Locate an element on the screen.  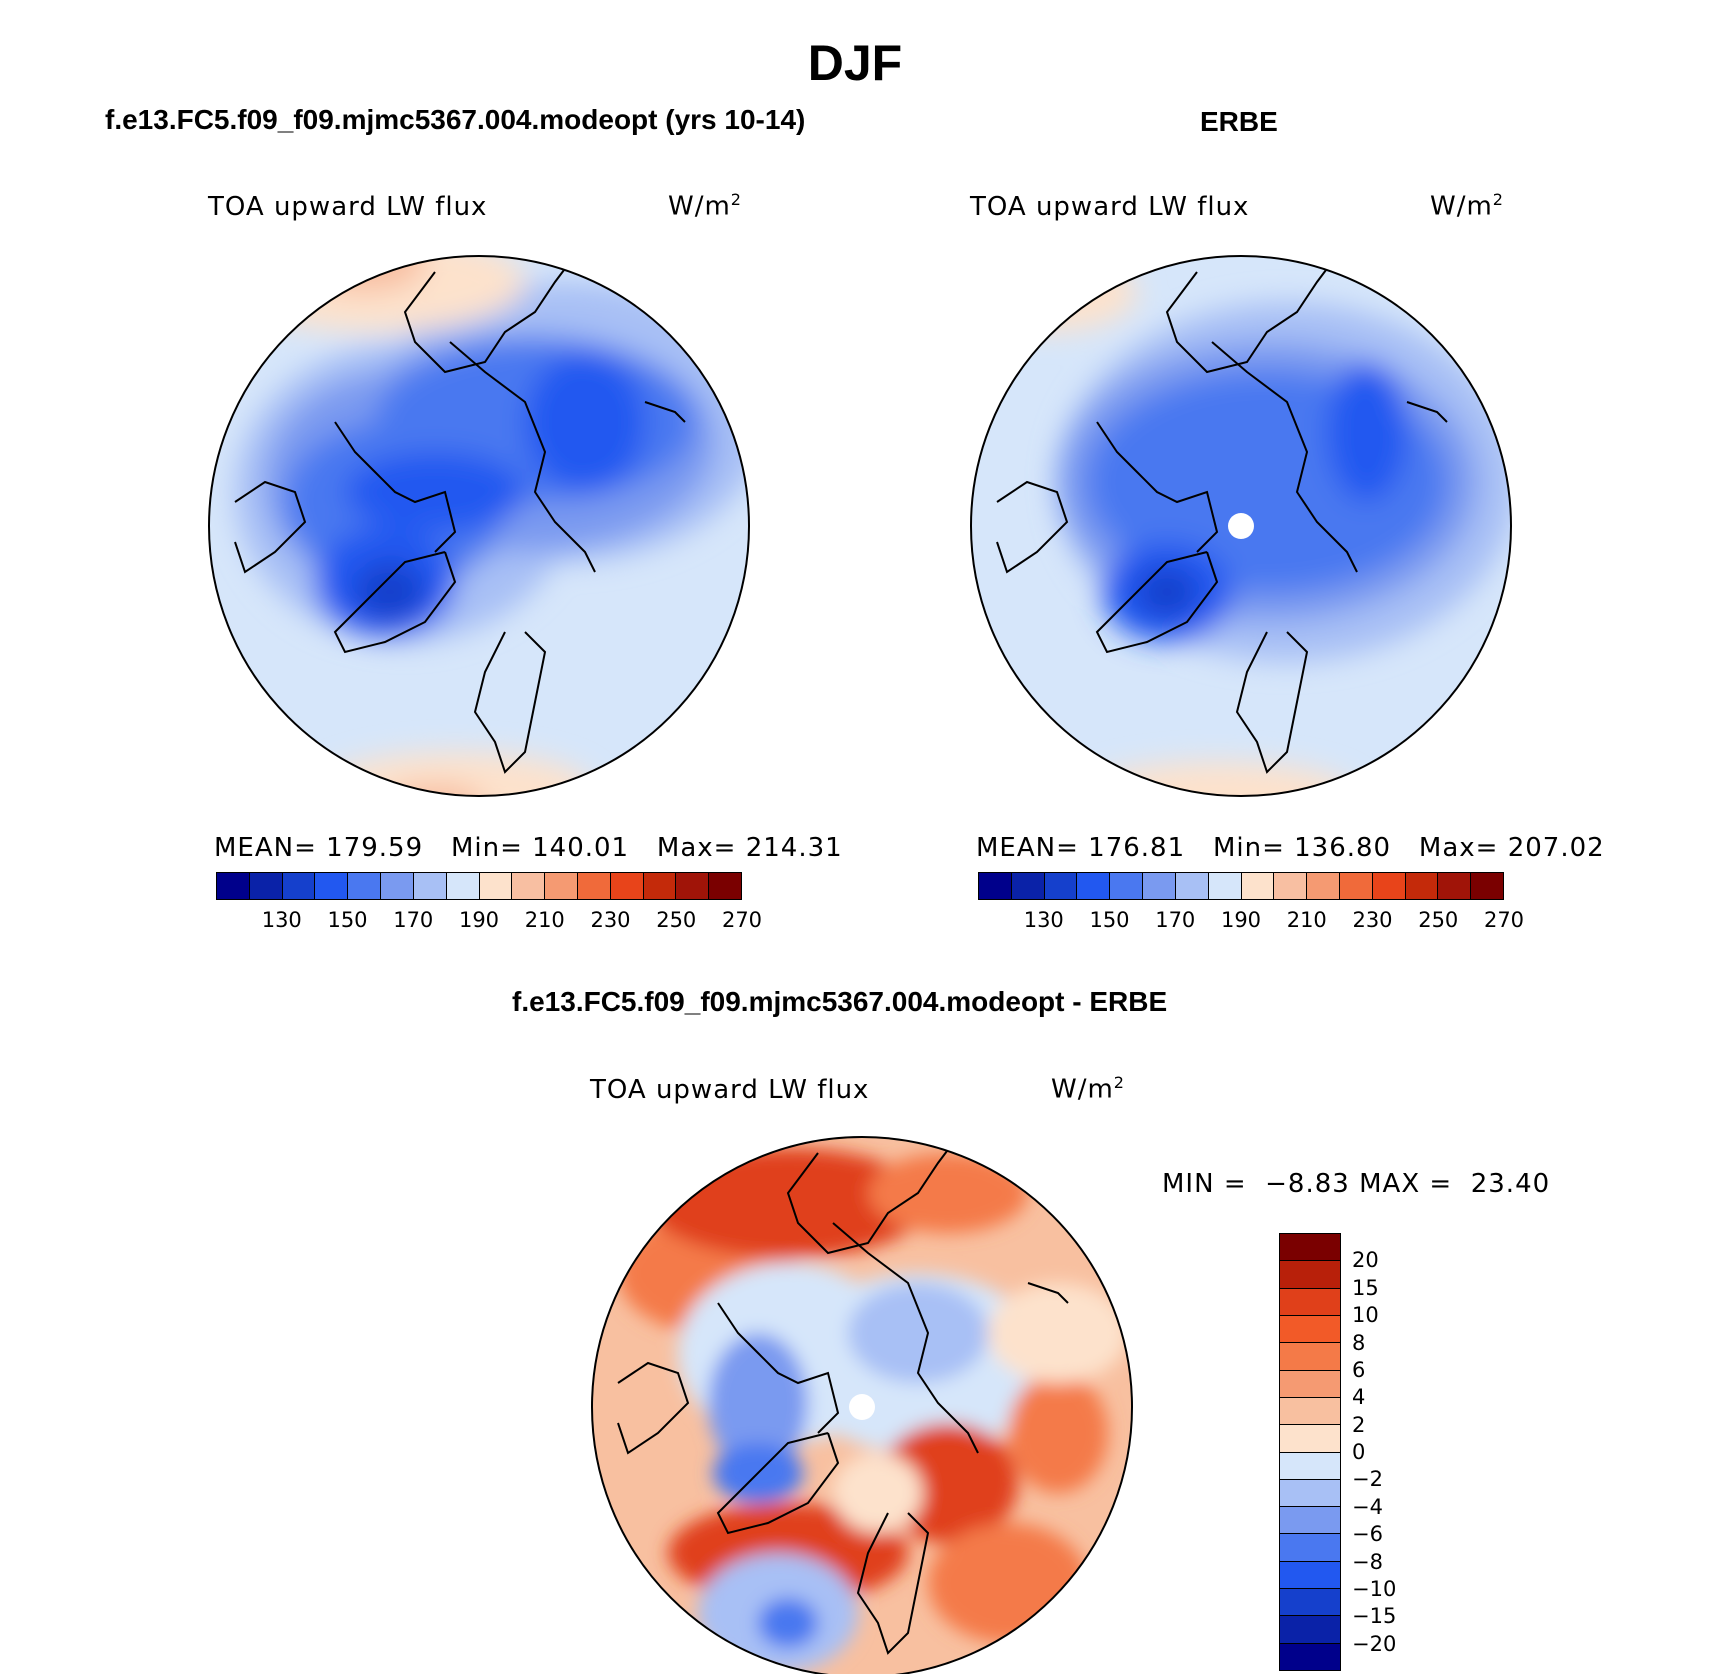
colorbar-tick-label: −2 is located at coordinates (1367, 1479).